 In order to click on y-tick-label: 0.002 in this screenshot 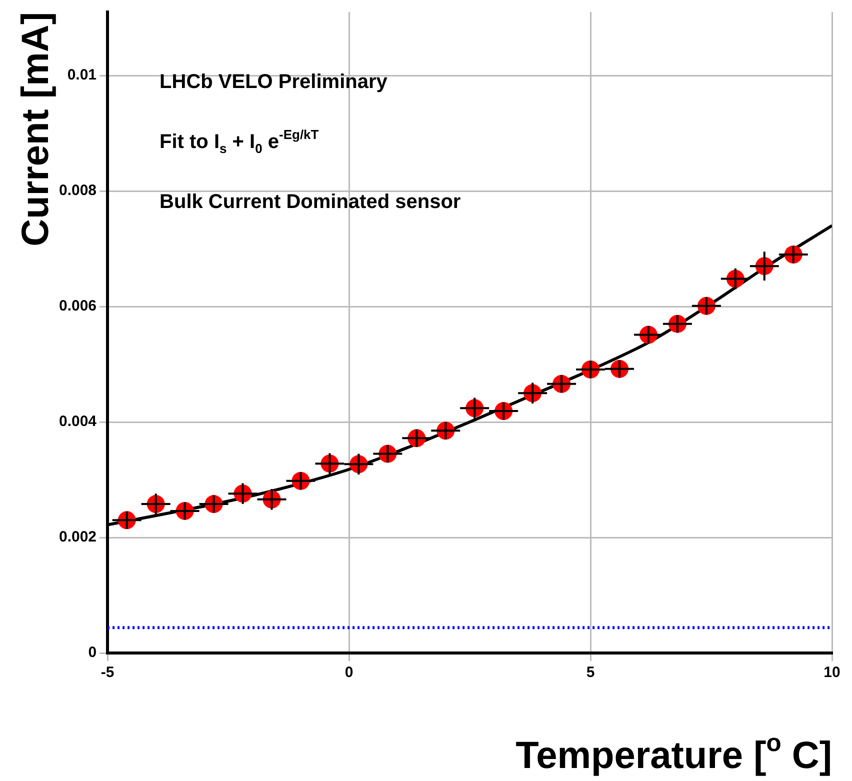, I will do `click(77, 537)`.